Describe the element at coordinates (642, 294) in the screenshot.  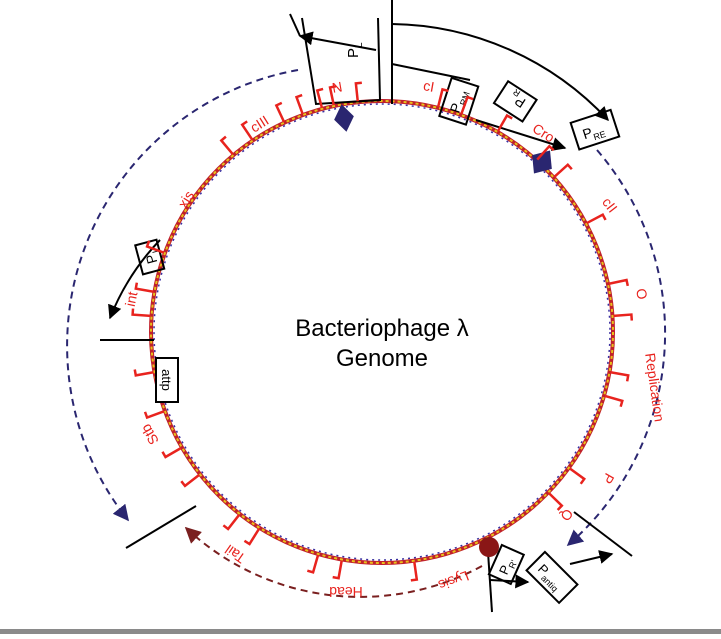
I see `gene-o-label: O` at that location.